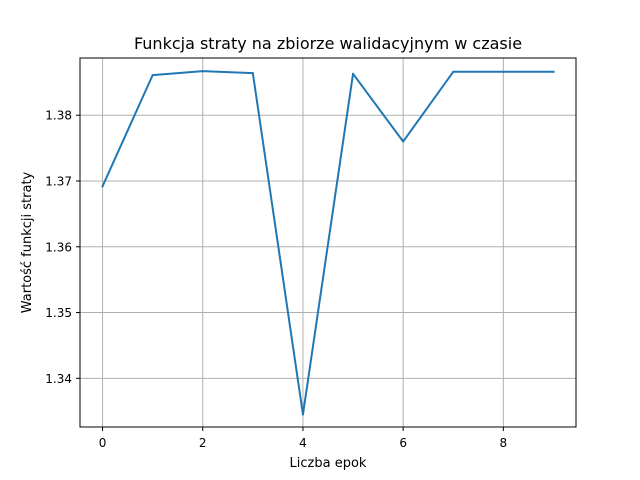 The height and width of the screenshot is (480, 640). Describe the element at coordinates (203, 443) in the screenshot. I see `x-tick-label: 2` at that location.